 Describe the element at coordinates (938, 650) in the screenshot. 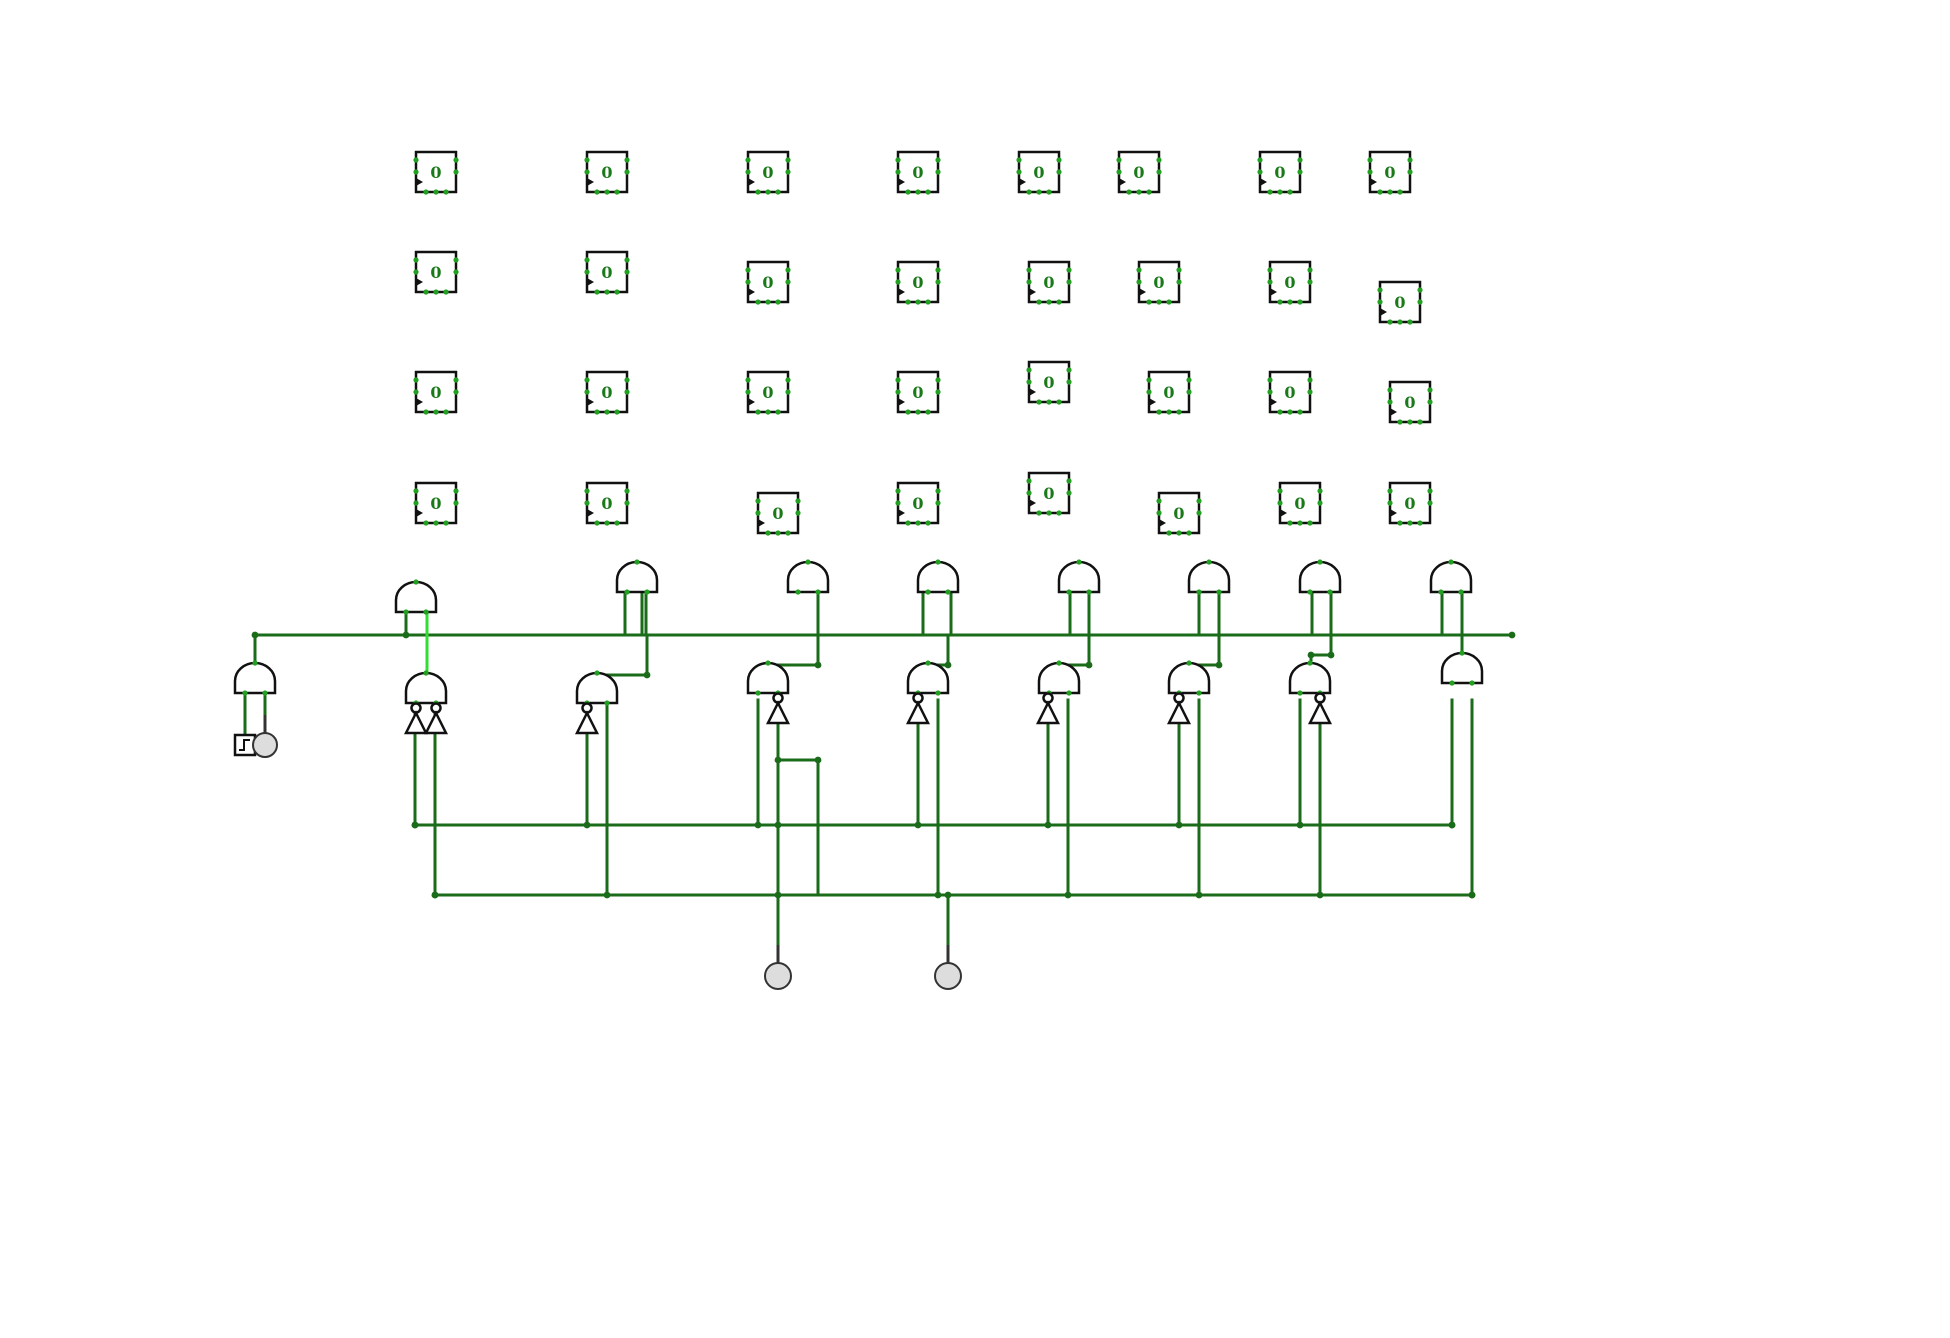

I see `wire` at that location.